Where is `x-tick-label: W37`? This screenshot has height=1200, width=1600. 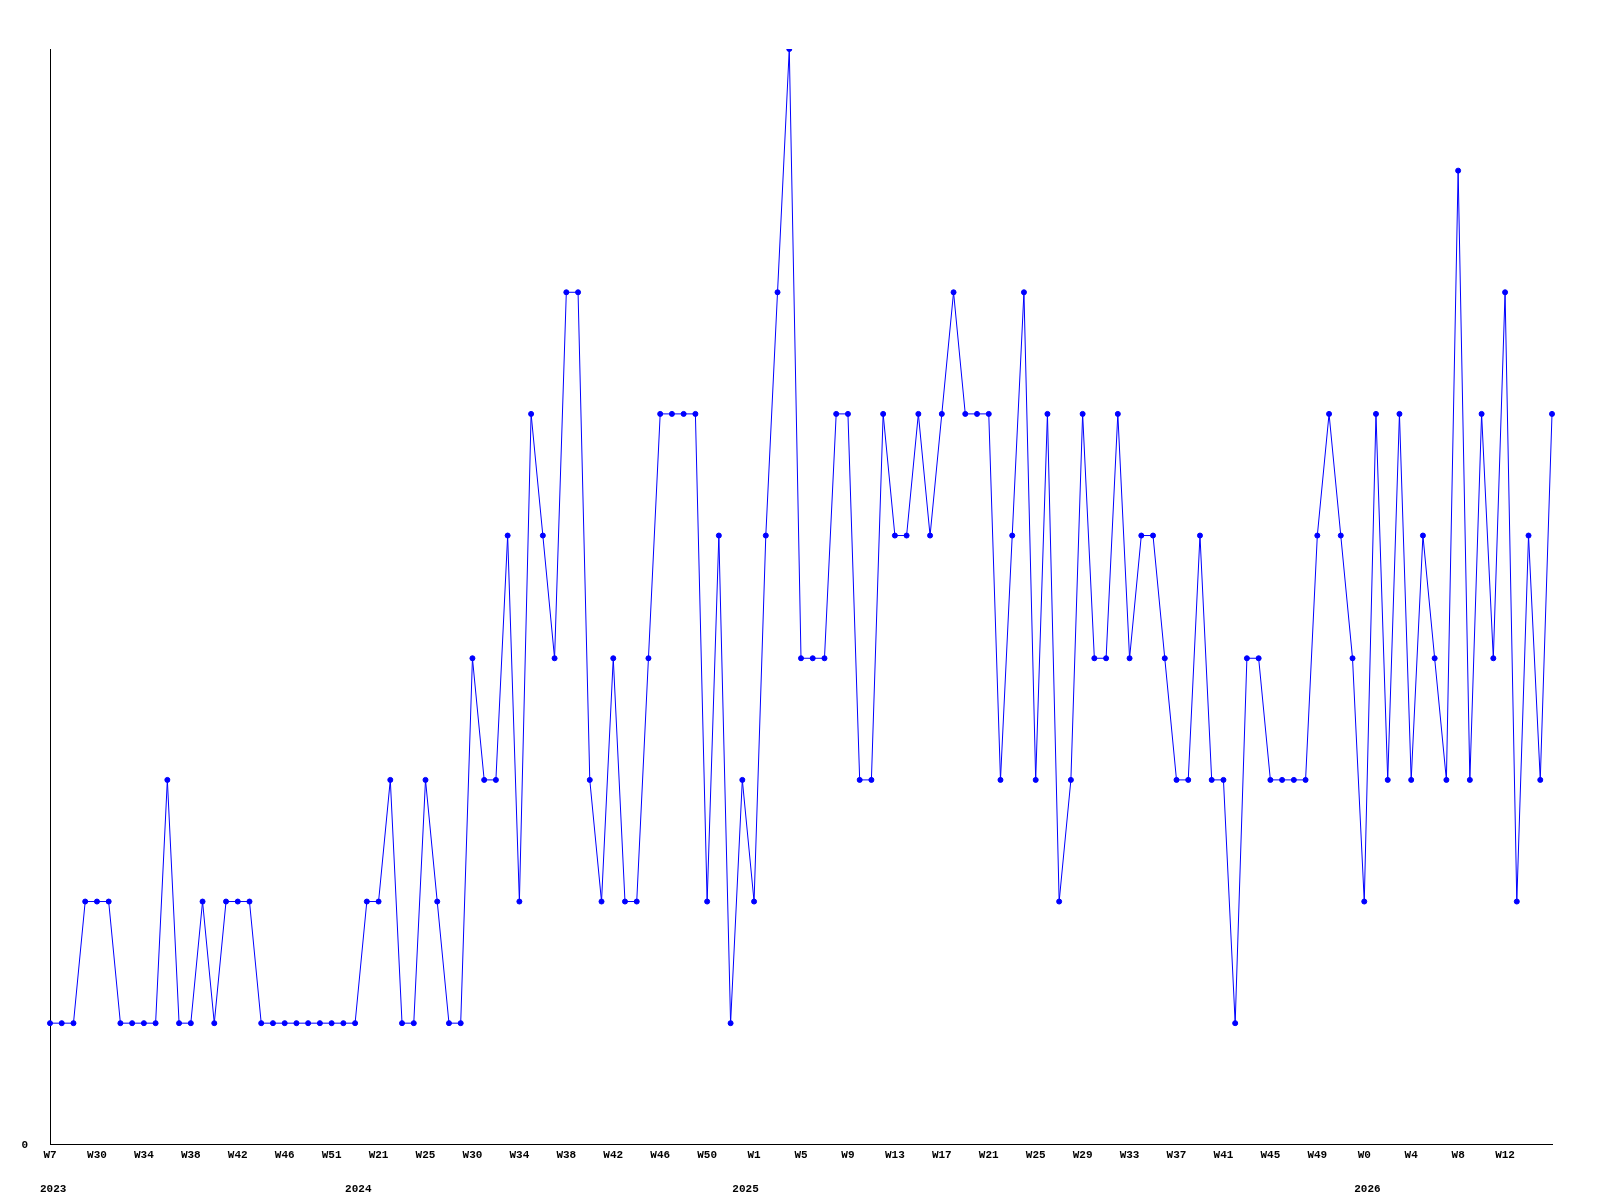 x-tick-label: W37 is located at coordinates (1176, 1155).